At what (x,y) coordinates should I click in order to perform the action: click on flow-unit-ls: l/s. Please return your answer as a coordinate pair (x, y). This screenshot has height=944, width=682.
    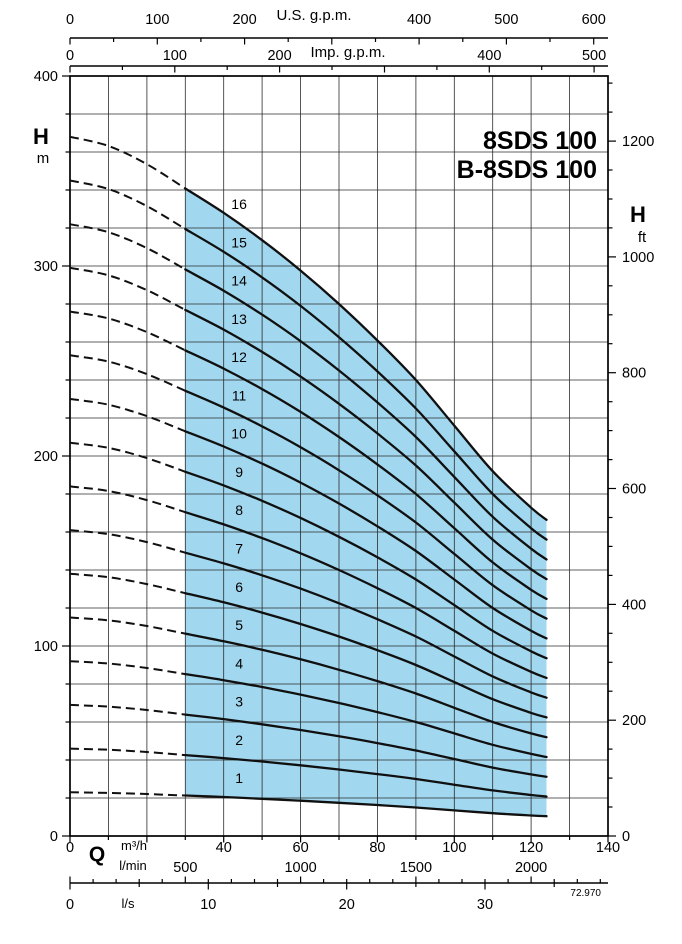
    Looking at the image, I should click on (128, 903).